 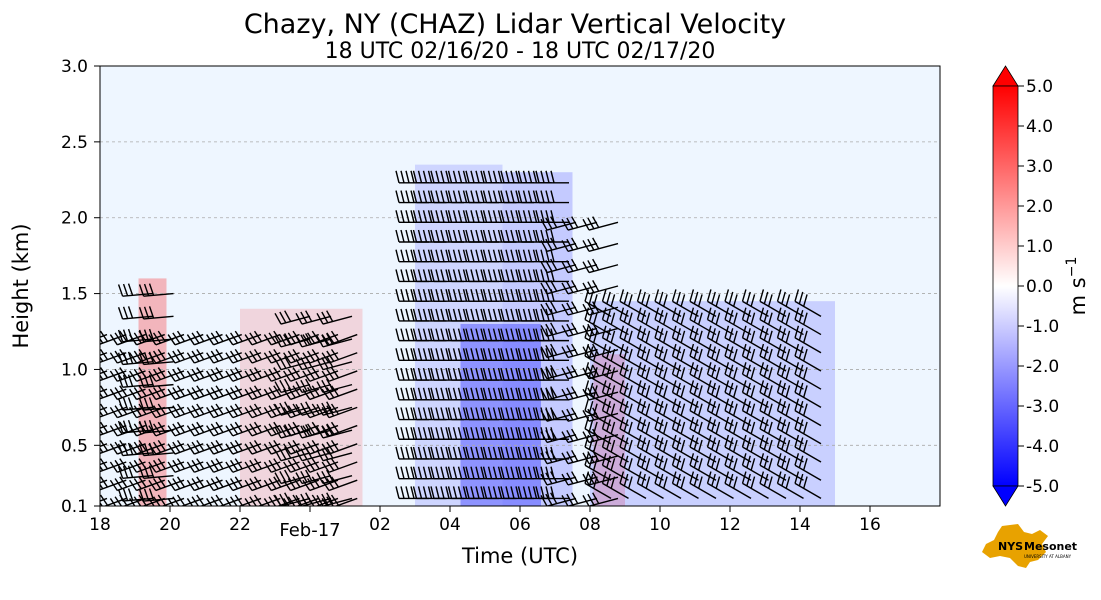 What do you see at coordinates (74, 370) in the screenshot?
I see `y-tick-label: 1.0` at bounding box center [74, 370].